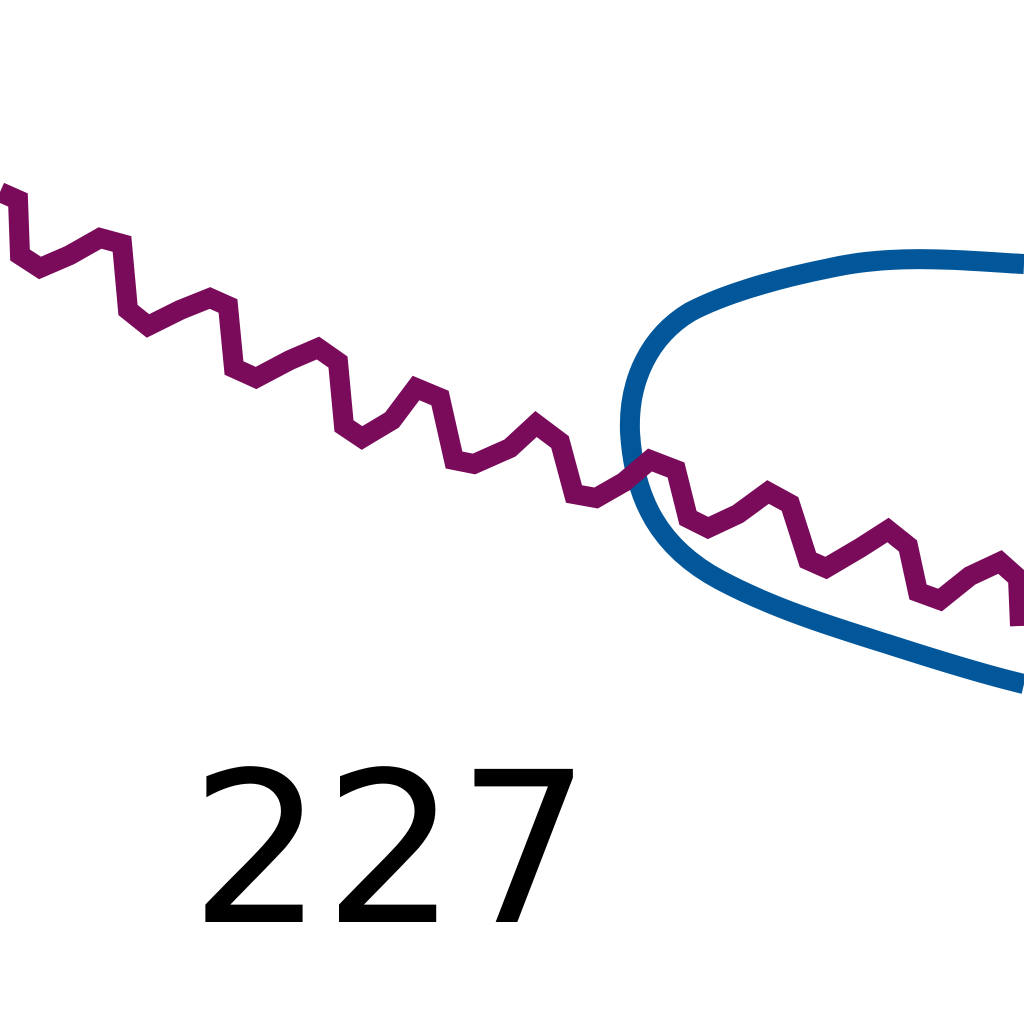 This screenshot has width=1024, height=1024. Describe the element at coordinates (390, 849) in the screenshot. I see `number-label: 227` at that location.